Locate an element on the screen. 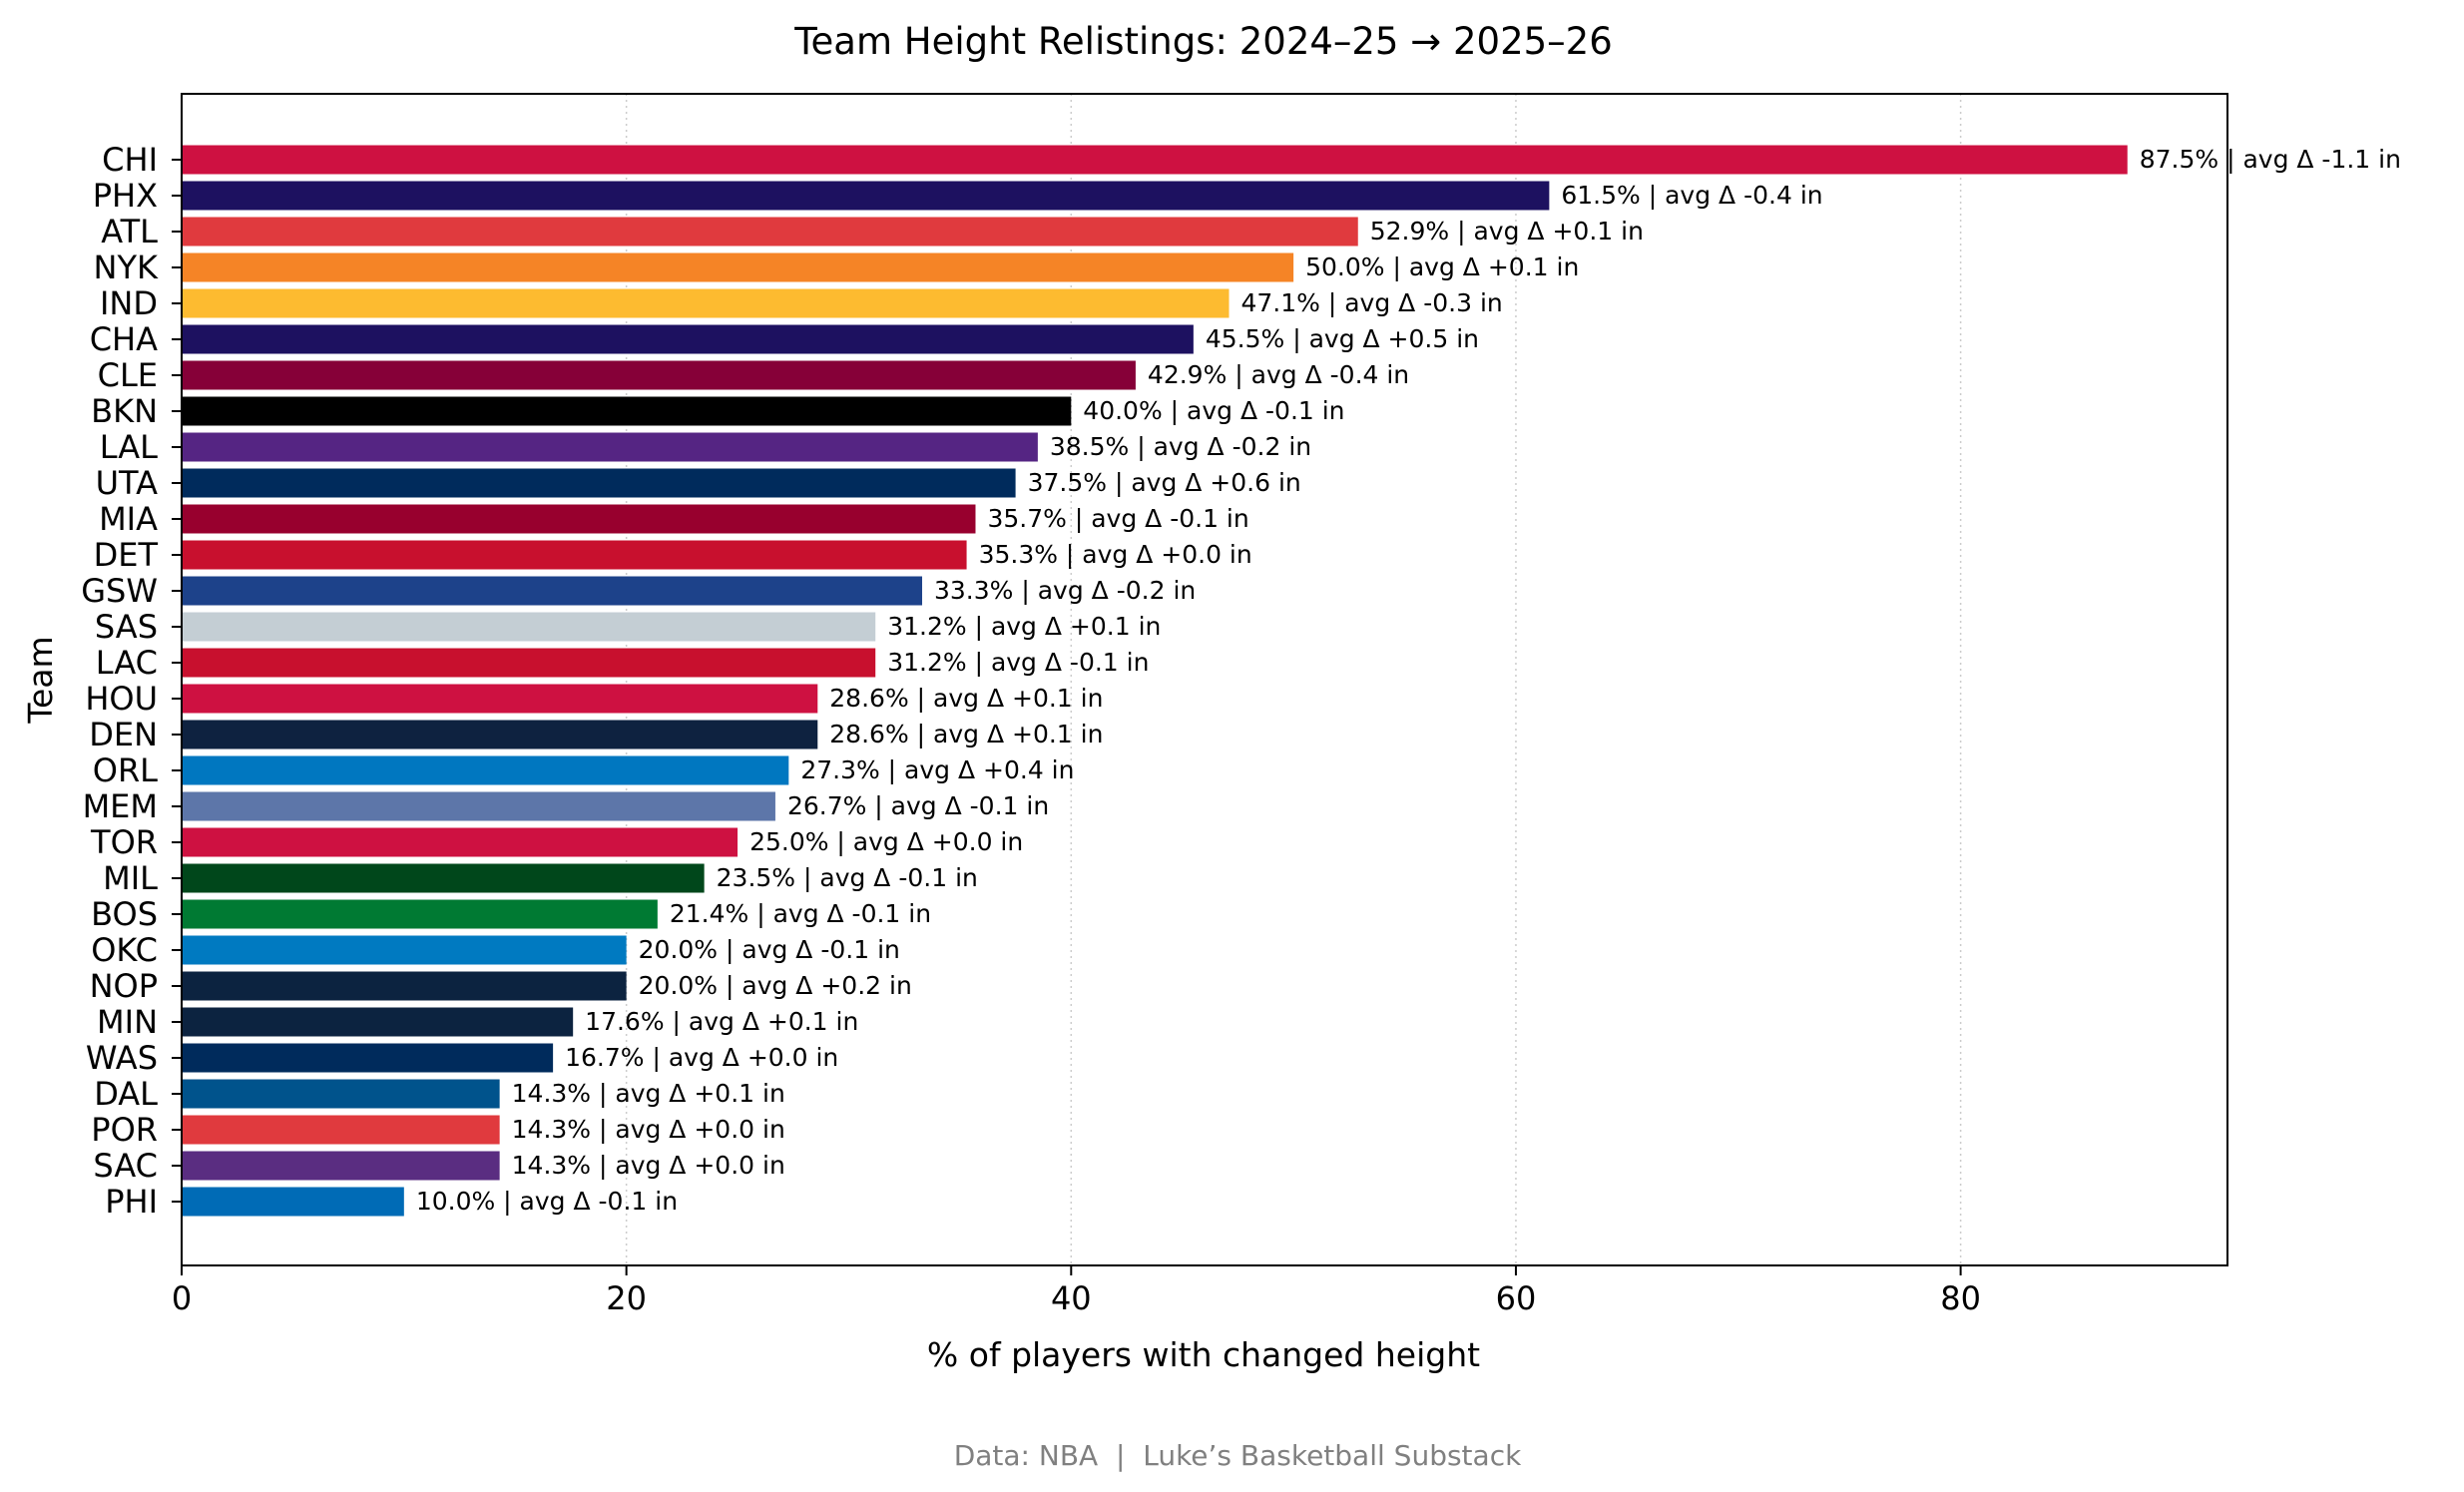 This screenshot has height=1492, width=2464. bar-hou is located at coordinates (500, 699).